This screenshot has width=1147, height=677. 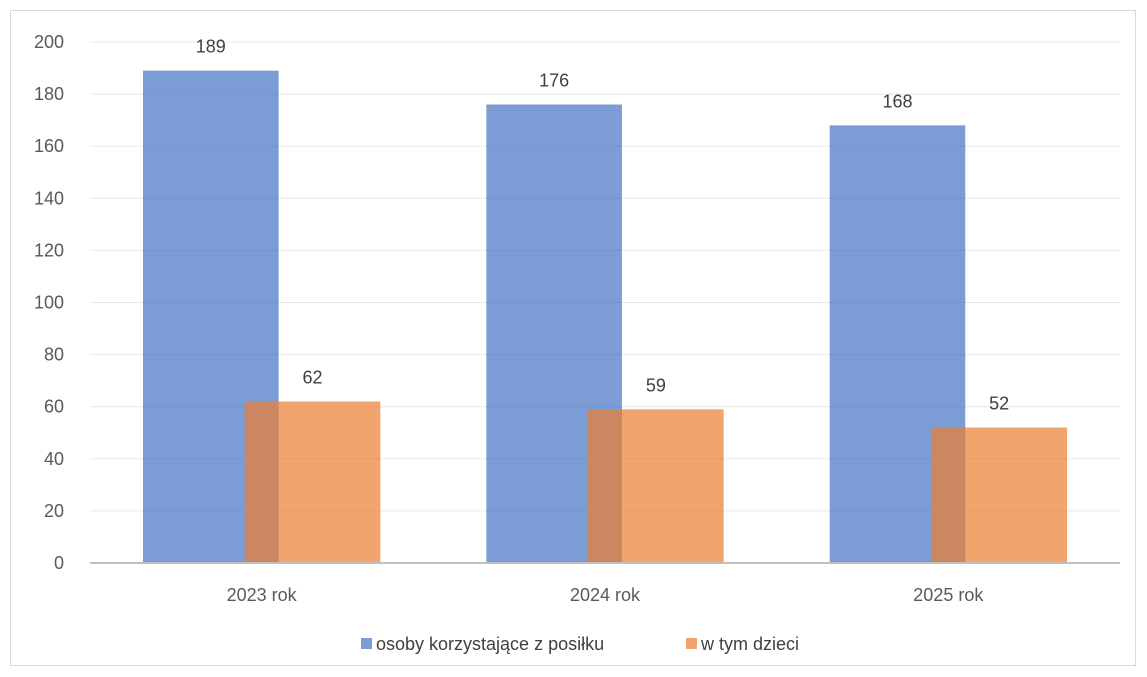 I want to click on legend: osoby korzystające z posiłku w tym dzieci, so click(x=580, y=644).